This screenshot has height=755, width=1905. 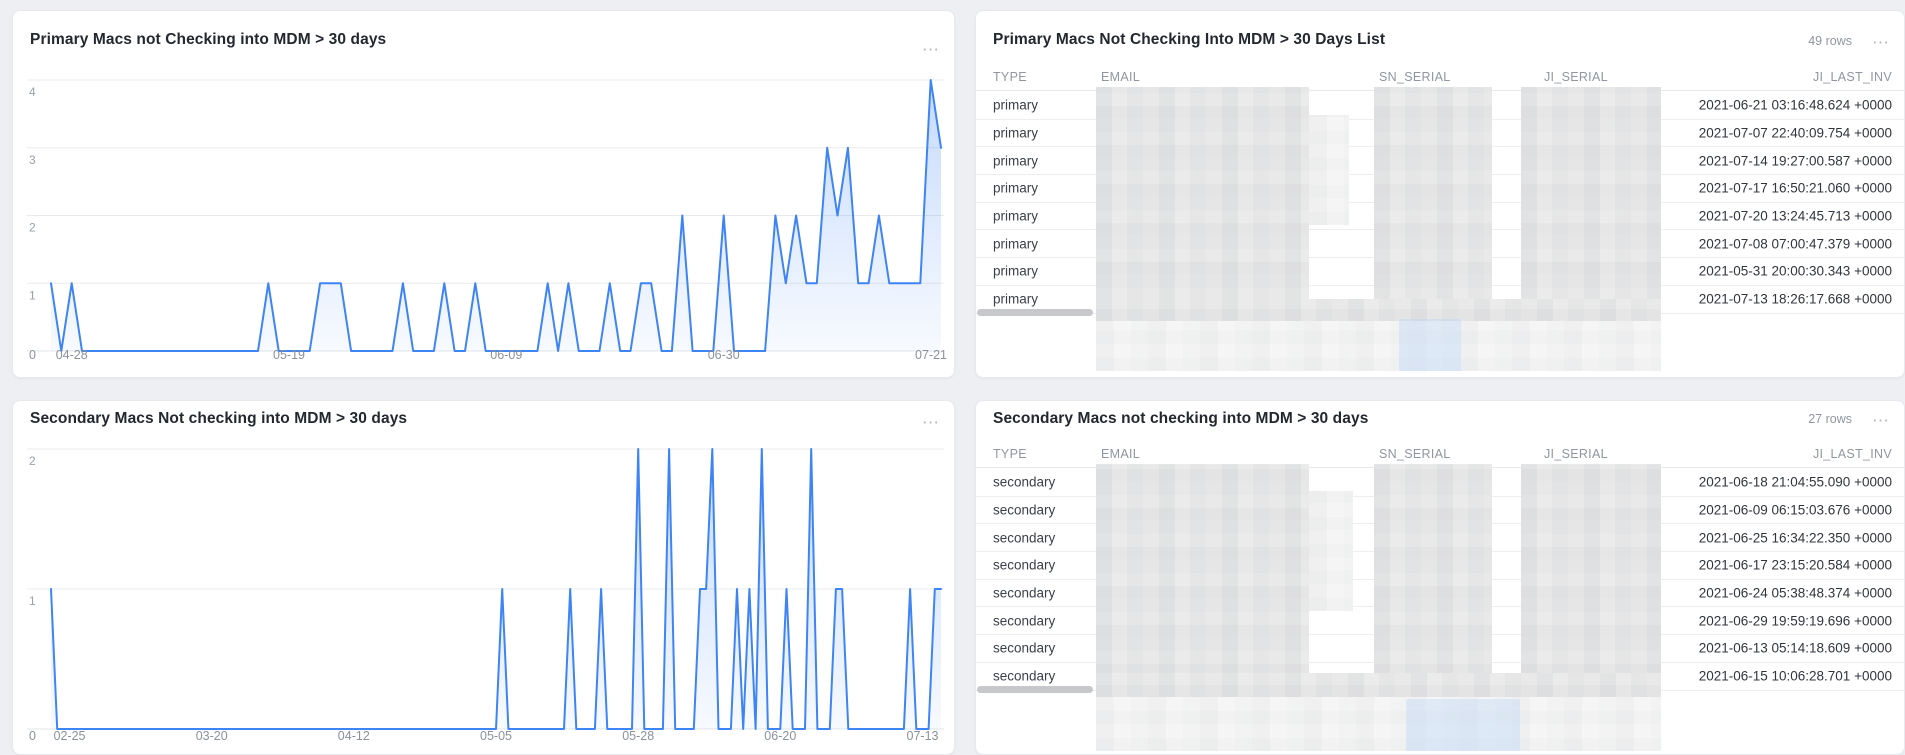 I want to click on ji-last-inv-cell: 2021-07-08 07:00:47.379 +0000, so click(x=1795, y=244).